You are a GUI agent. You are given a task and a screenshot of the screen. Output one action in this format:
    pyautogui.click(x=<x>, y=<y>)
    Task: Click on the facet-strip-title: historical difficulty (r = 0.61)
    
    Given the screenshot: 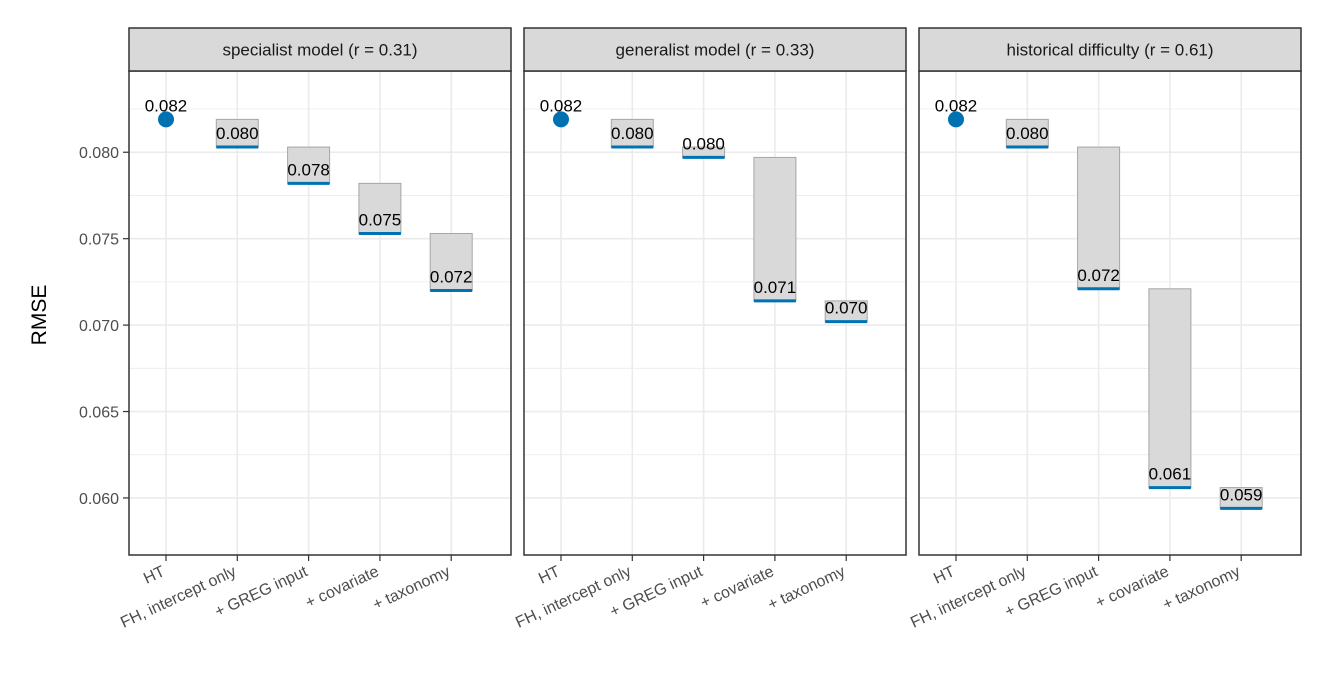 What is the action you would take?
    pyautogui.click(x=1109, y=50)
    